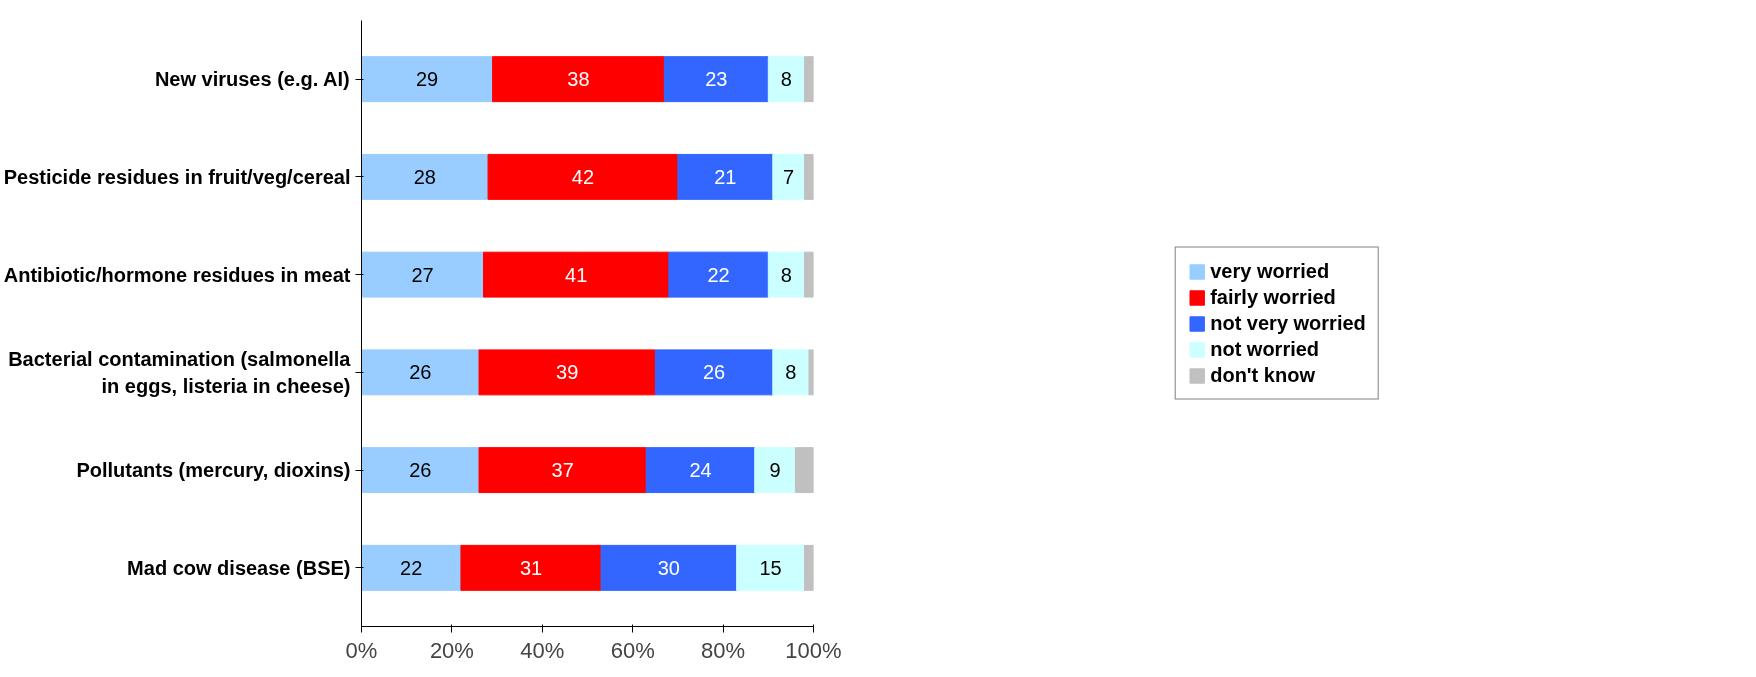  I want to click on y-tick-label: Antibiotic/hormone residues in meat, so click(177, 274).